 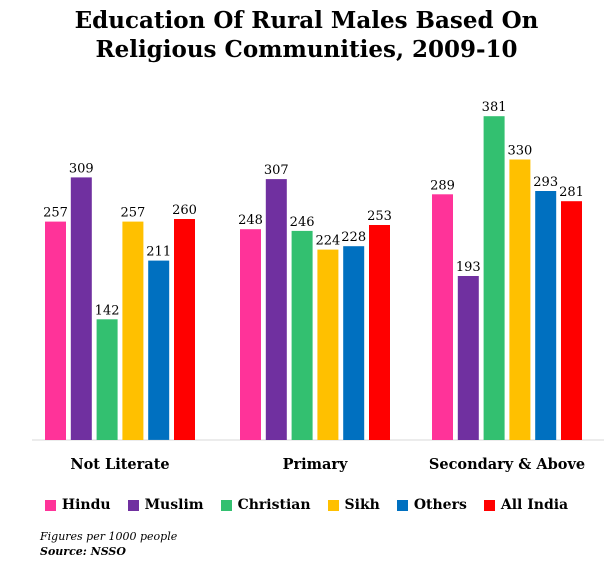 I want to click on chart-title-line: Religious Communities, 2009-10, so click(x=306, y=49).